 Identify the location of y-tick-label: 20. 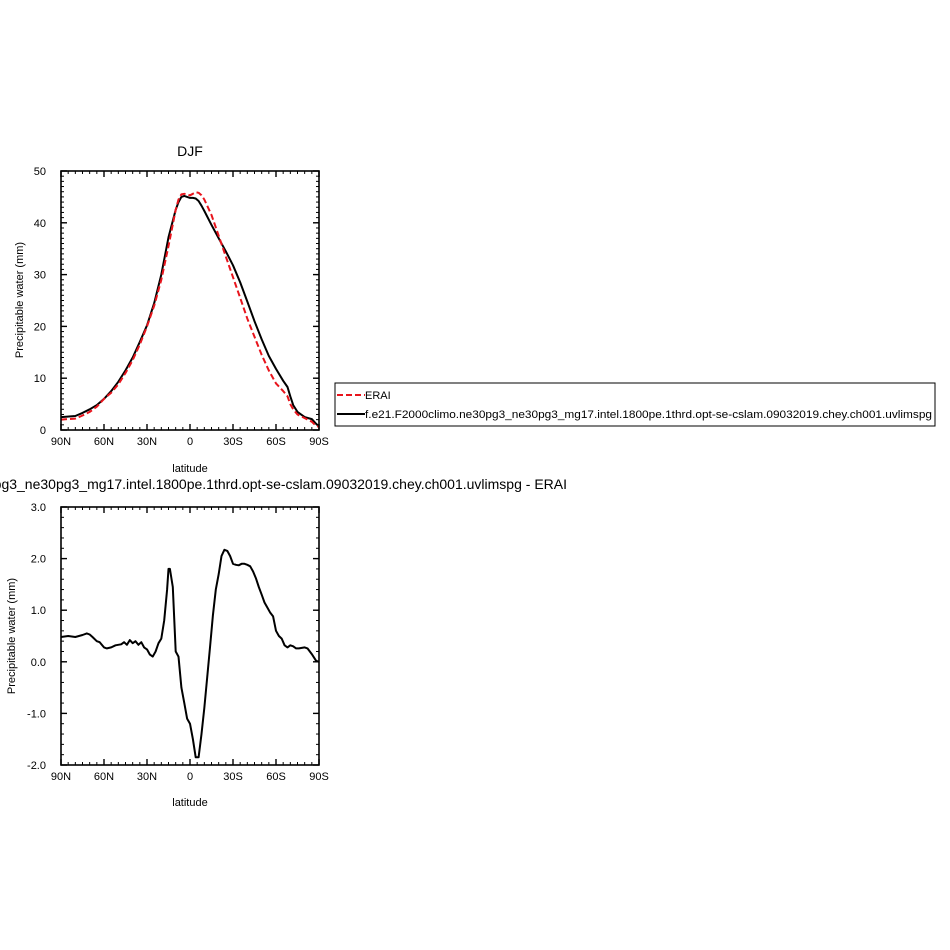
(40, 327).